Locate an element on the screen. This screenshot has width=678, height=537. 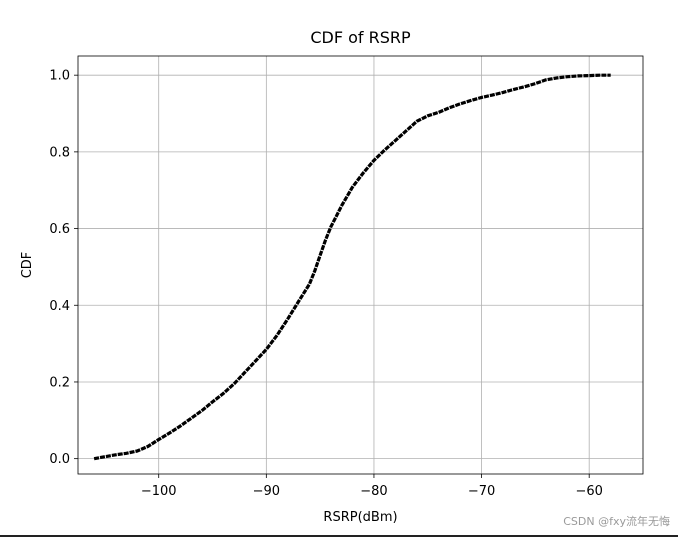
y-tick-label: 0.4 is located at coordinates (59, 306).